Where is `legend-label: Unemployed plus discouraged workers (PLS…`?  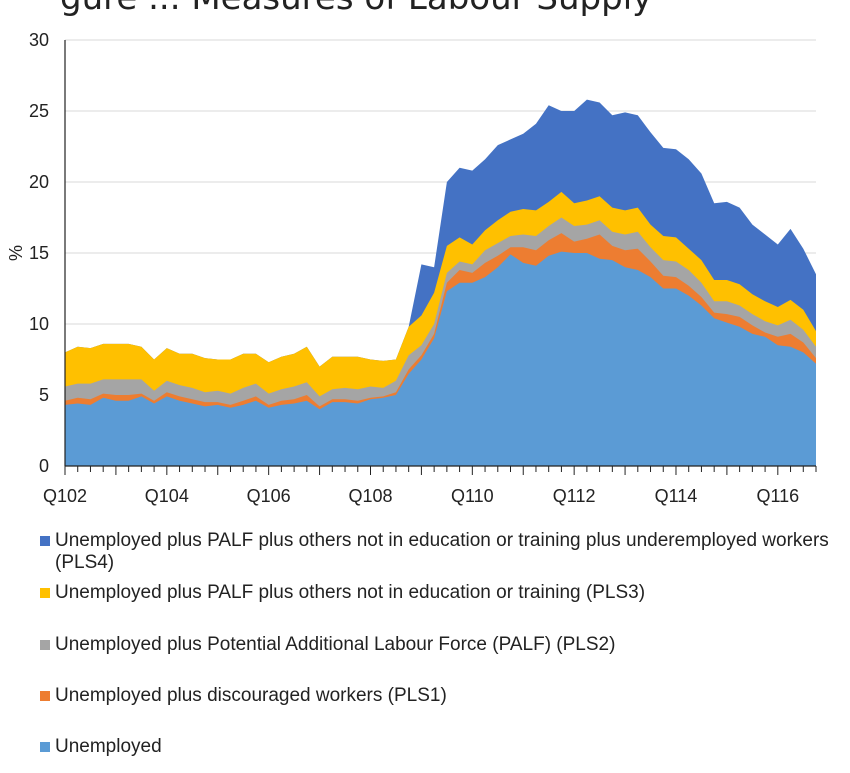 legend-label: Unemployed plus discouraged workers (PLS… is located at coordinates (251, 695).